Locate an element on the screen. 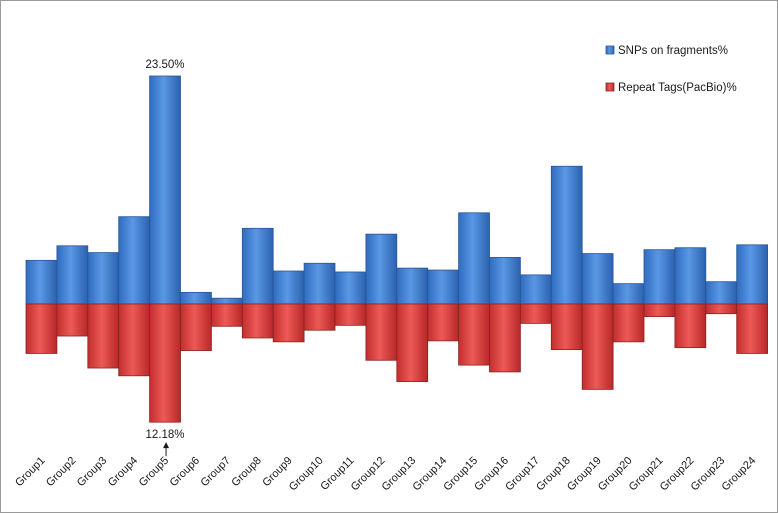  bar-repeat-group7 is located at coordinates (226, 315).